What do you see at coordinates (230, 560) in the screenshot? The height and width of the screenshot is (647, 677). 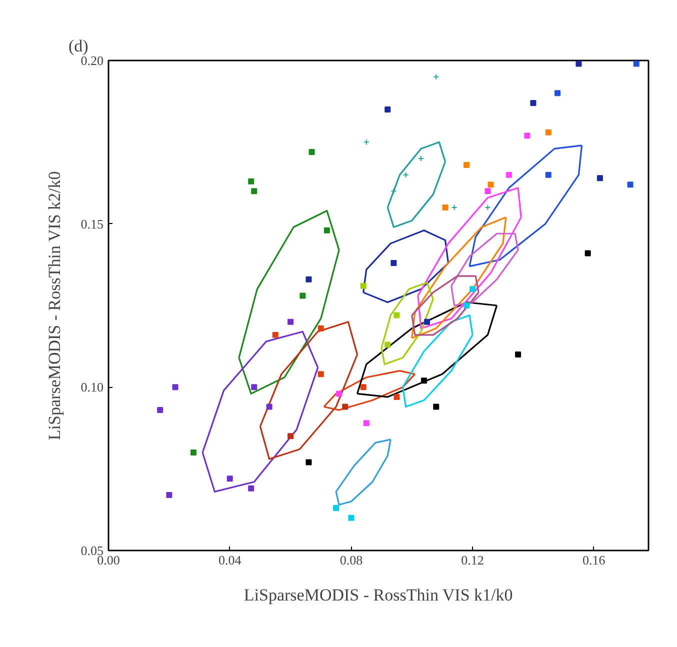 I see `x-tick-label: 0.04` at bounding box center [230, 560].